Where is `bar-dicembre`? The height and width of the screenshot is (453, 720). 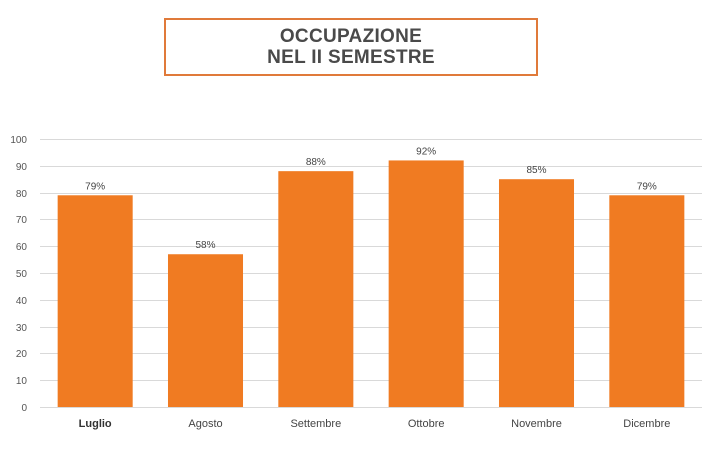 bar-dicembre is located at coordinates (647, 301).